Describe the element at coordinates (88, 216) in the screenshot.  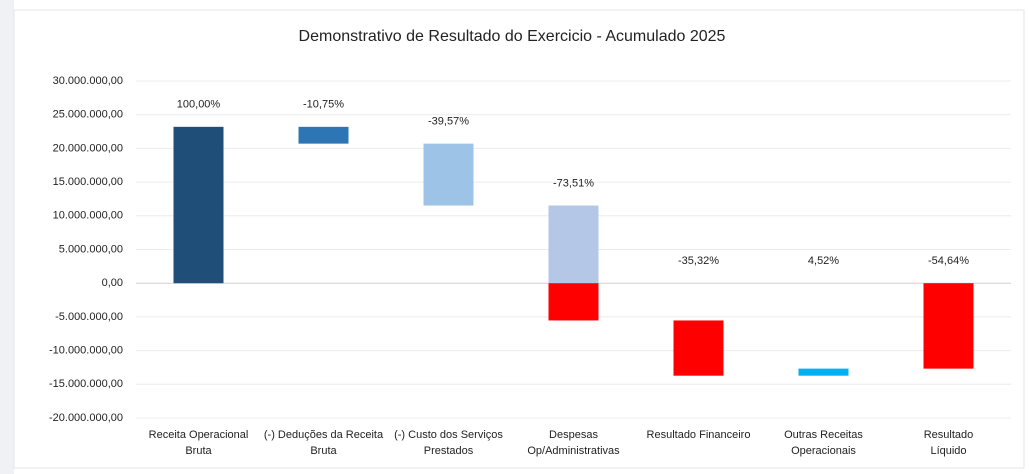
I see `y-tick-label: 10.000.000,00` at that location.